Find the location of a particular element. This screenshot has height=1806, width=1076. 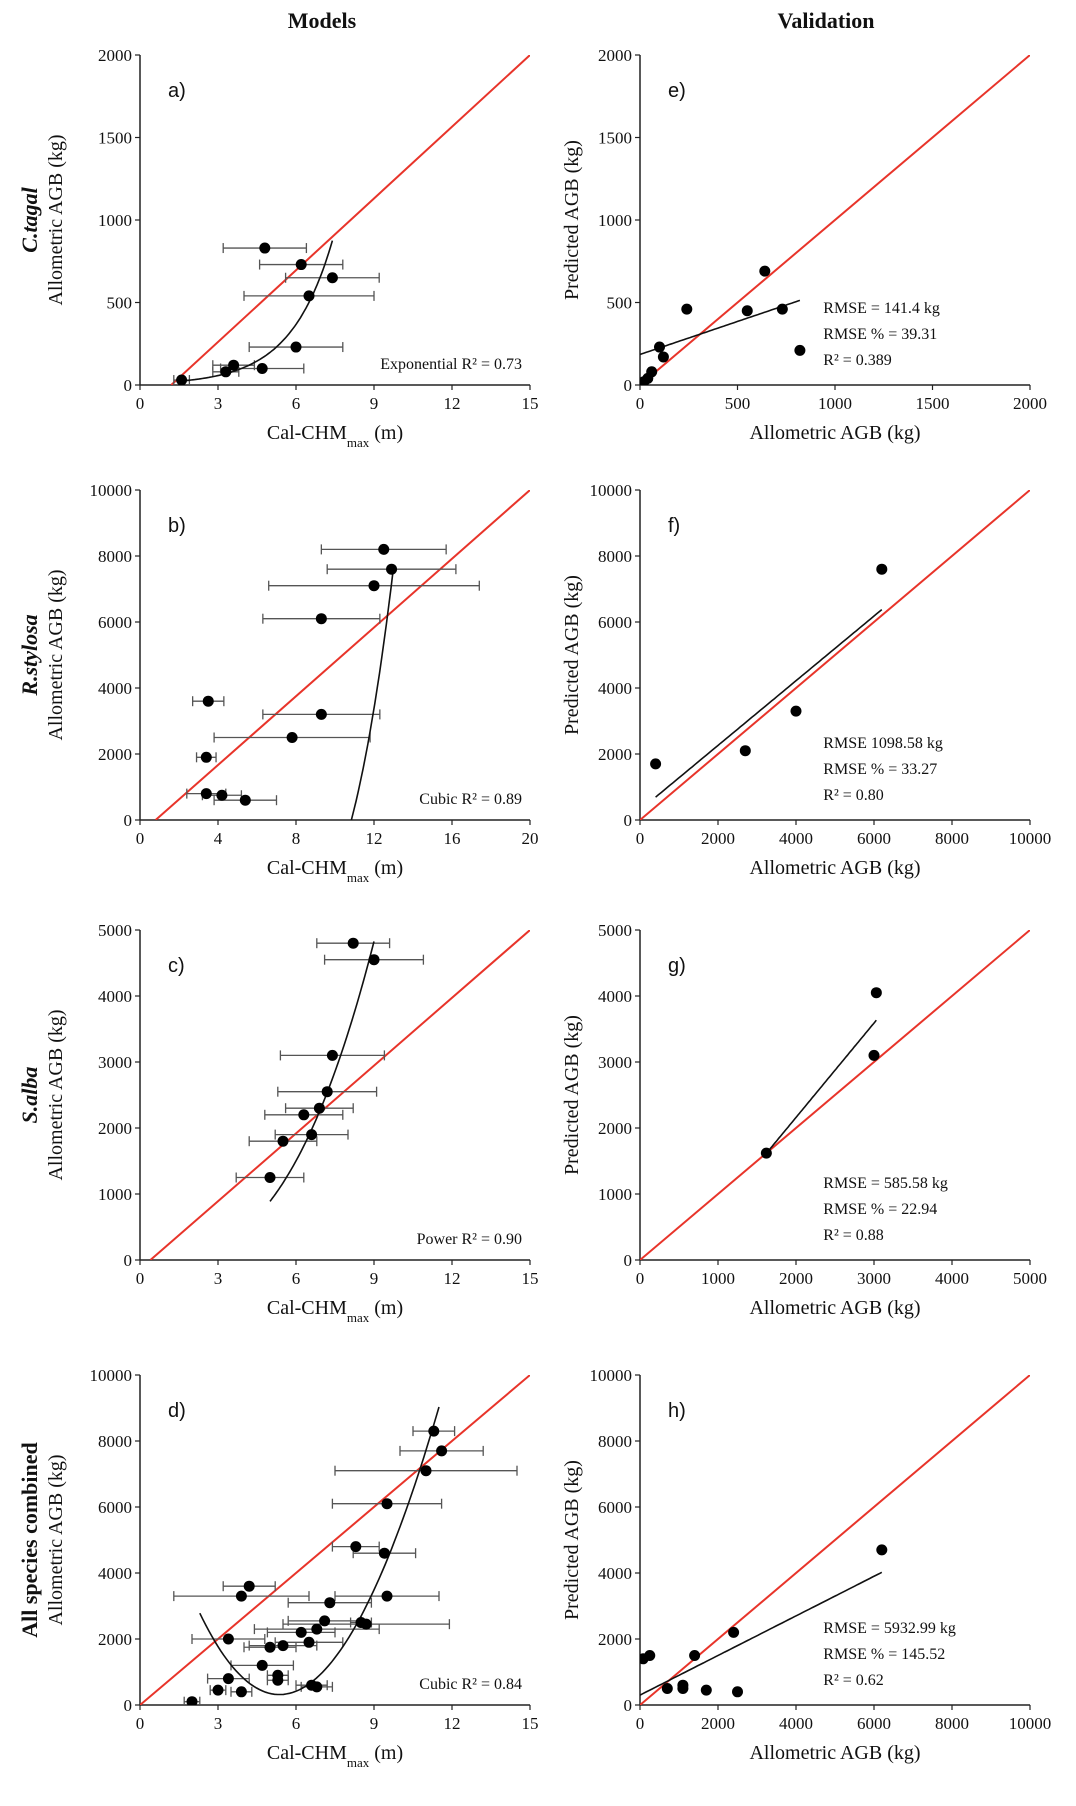

x-tick-label-g-5: 5000 is located at coordinates (1030, 1278).